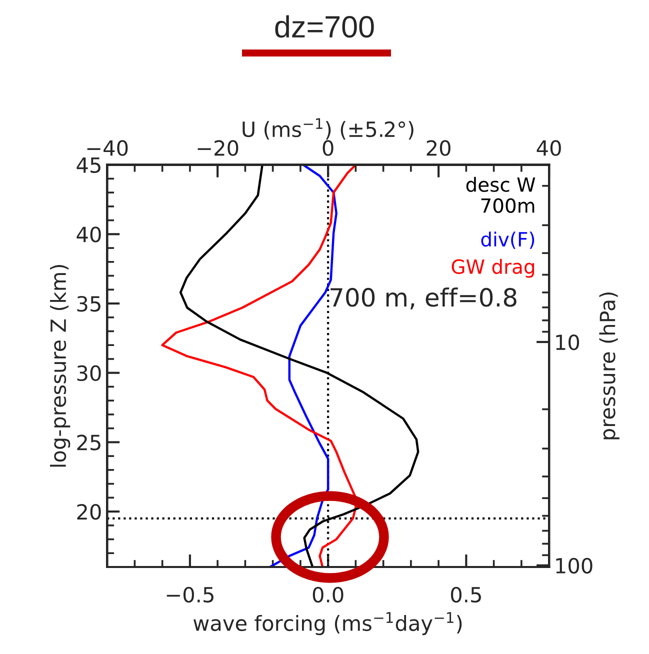 The height and width of the screenshot is (654, 649). Describe the element at coordinates (493, 268) in the screenshot. I see `text: GW drag` at that location.